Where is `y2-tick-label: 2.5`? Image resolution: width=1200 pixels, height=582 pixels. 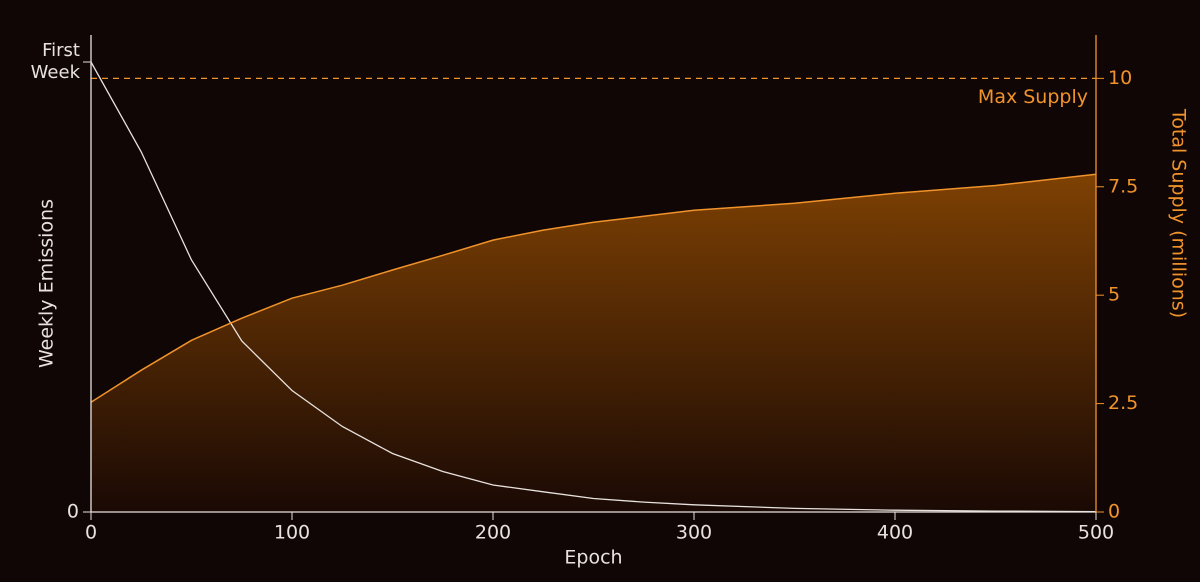
y2-tick-label: 2.5 is located at coordinates (1123, 403).